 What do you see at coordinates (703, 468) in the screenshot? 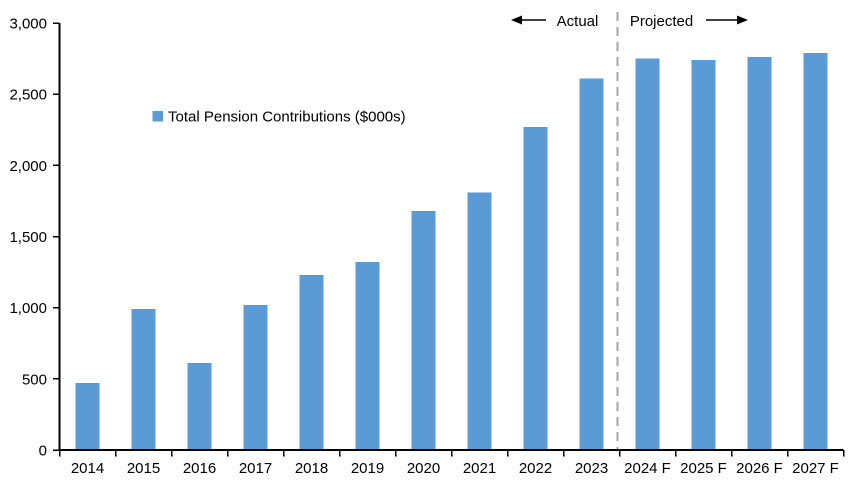
I see `x-axis-label-2025 F: 2025 F` at bounding box center [703, 468].